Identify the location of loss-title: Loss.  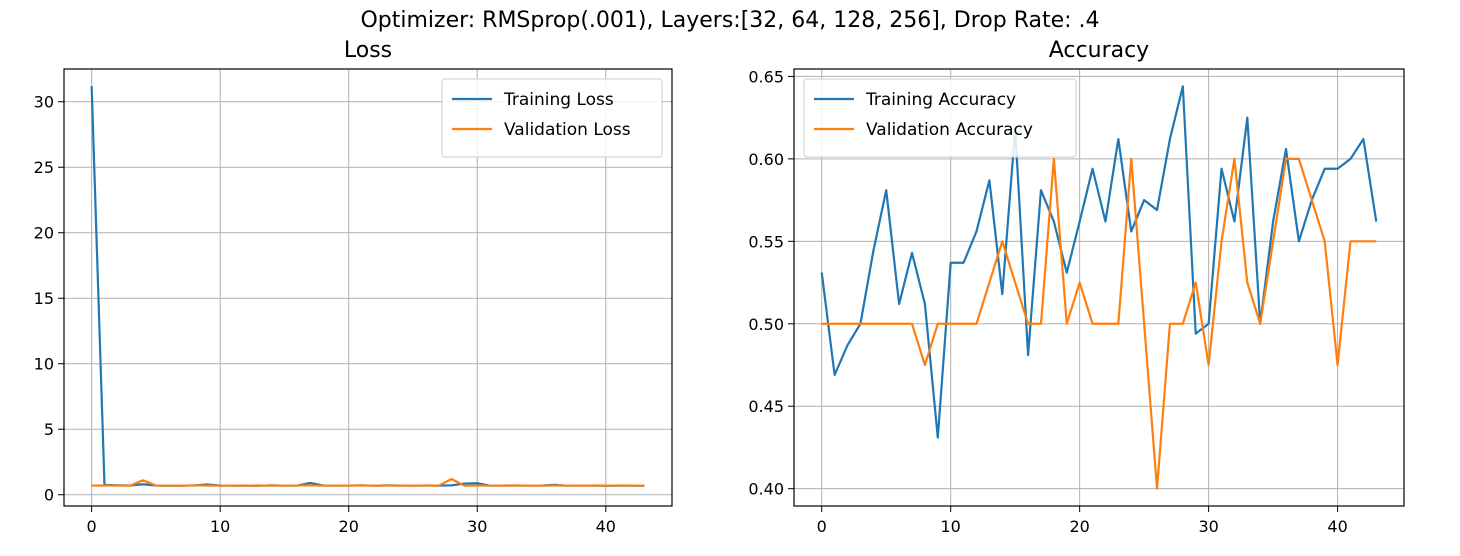
(368, 50).